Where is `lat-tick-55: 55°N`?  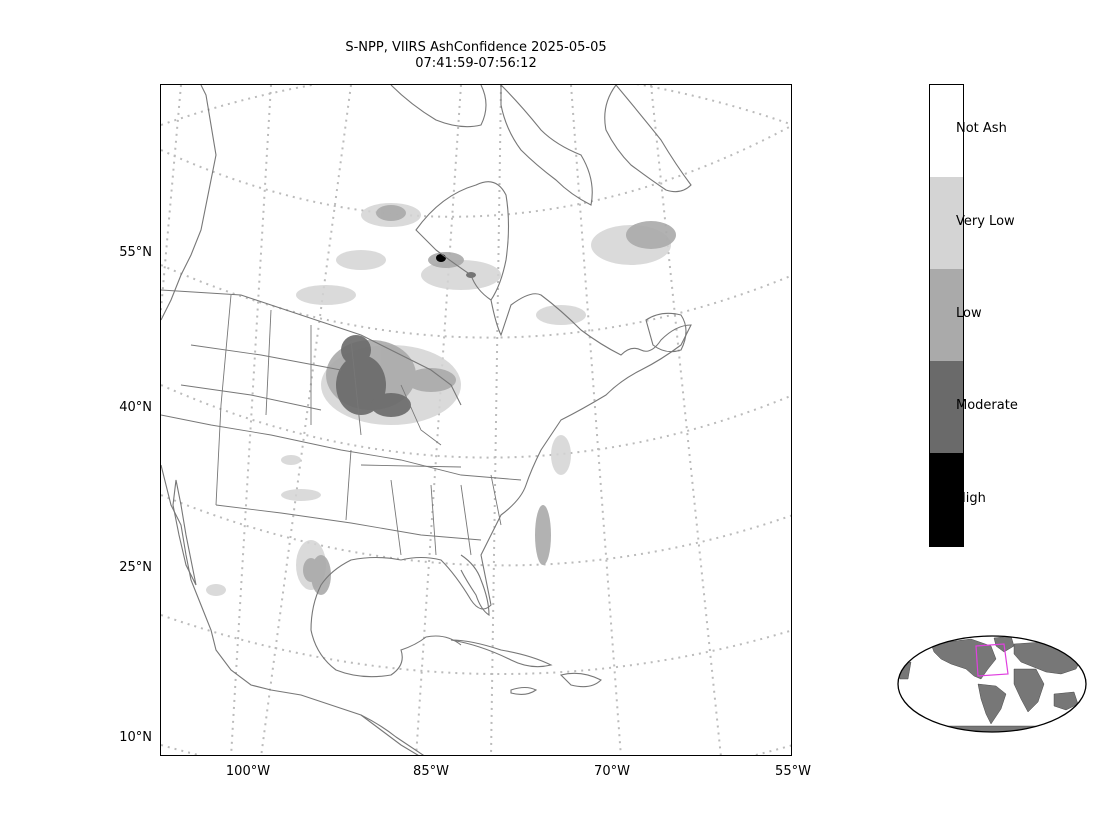
lat-tick-55: 55°N is located at coordinates (135, 252).